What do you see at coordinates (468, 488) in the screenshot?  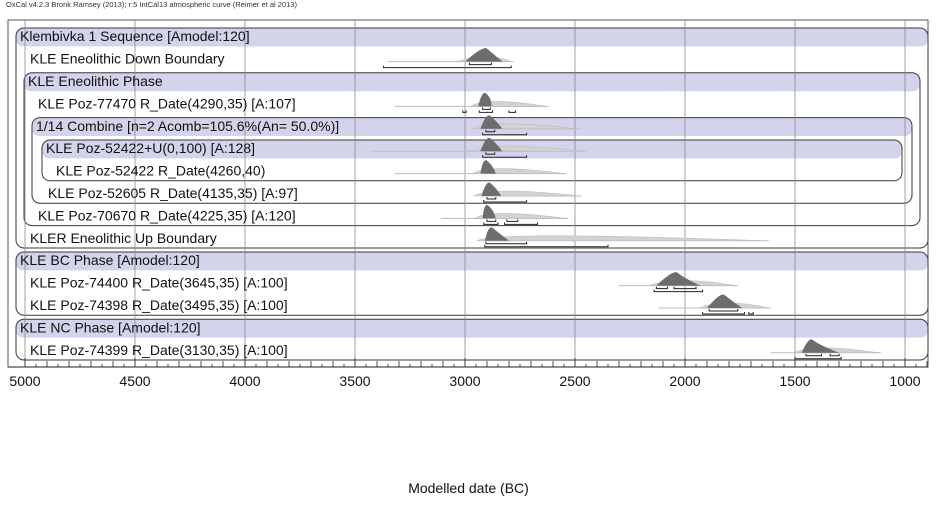 I see `x-axis-label: Modelled date (BC)` at bounding box center [468, 488].